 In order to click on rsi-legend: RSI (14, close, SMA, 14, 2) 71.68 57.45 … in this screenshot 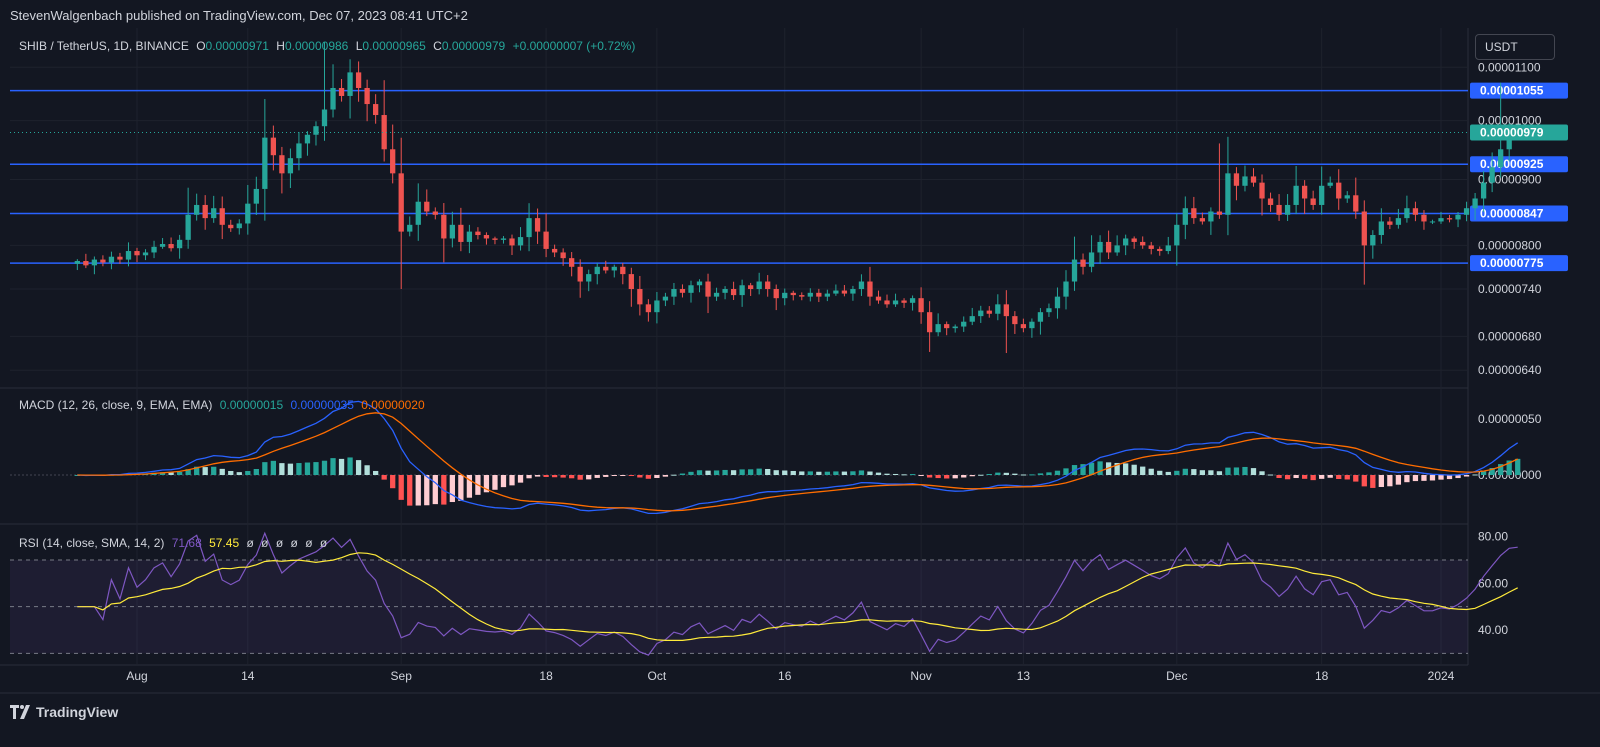, I will do `click(175, 543)`.